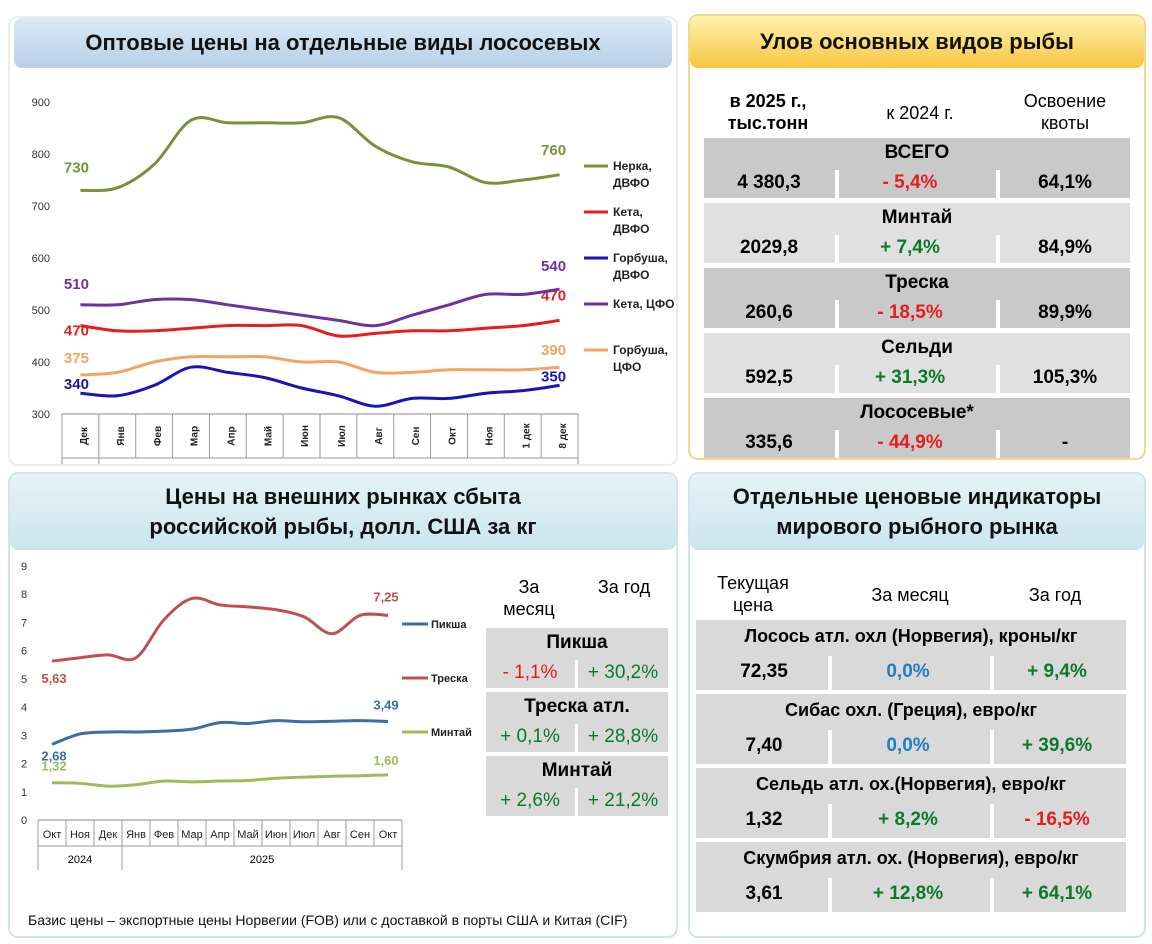 The width and height of the screenshot is (1152, 944). What do you see at coordinates (553, 350) in the screenshot?
I see `salmon-end-label: 390` at bounding box center [553, 350].